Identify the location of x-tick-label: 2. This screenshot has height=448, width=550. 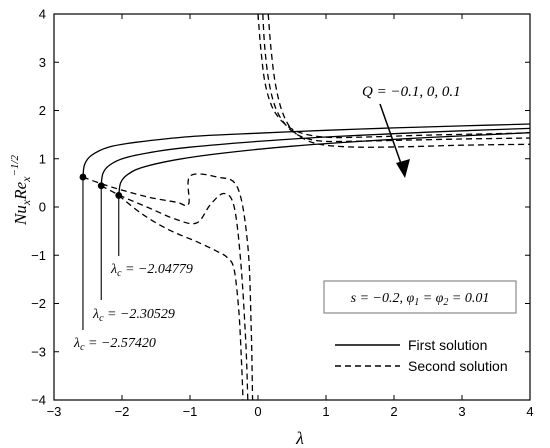
(393, 411).